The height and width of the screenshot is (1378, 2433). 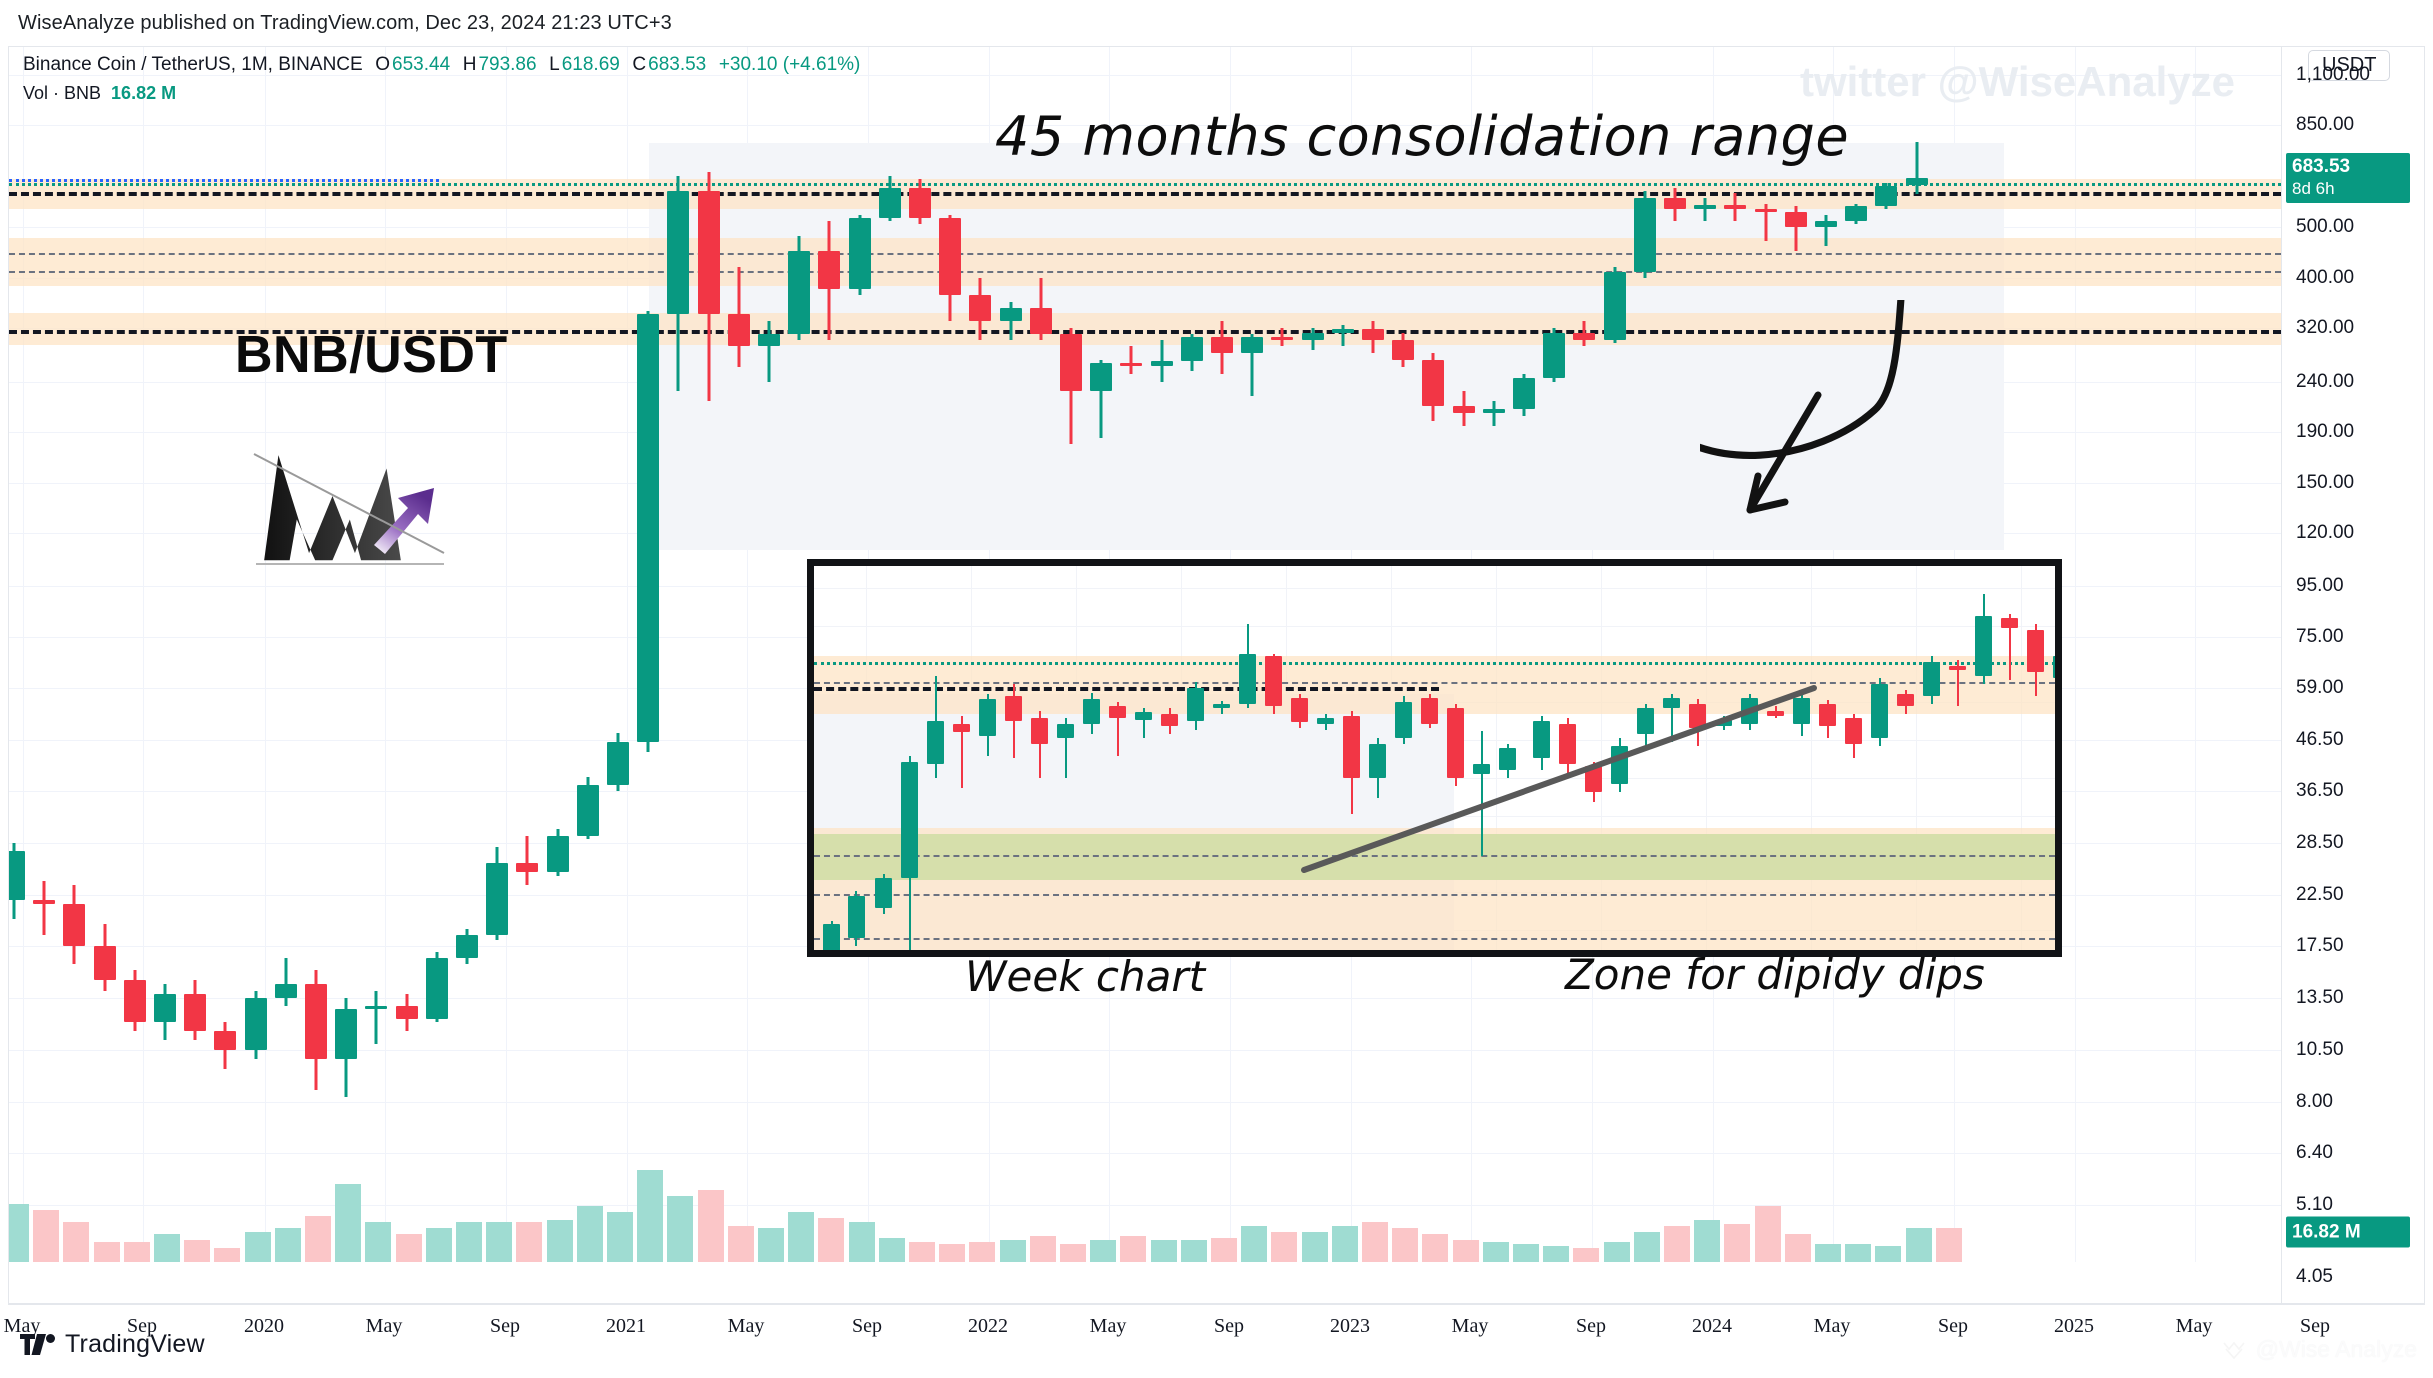 I want to click on legend-symbol: Binance Coin / TetherUS, 1M, BINANCE, so click(x=193, y=64).